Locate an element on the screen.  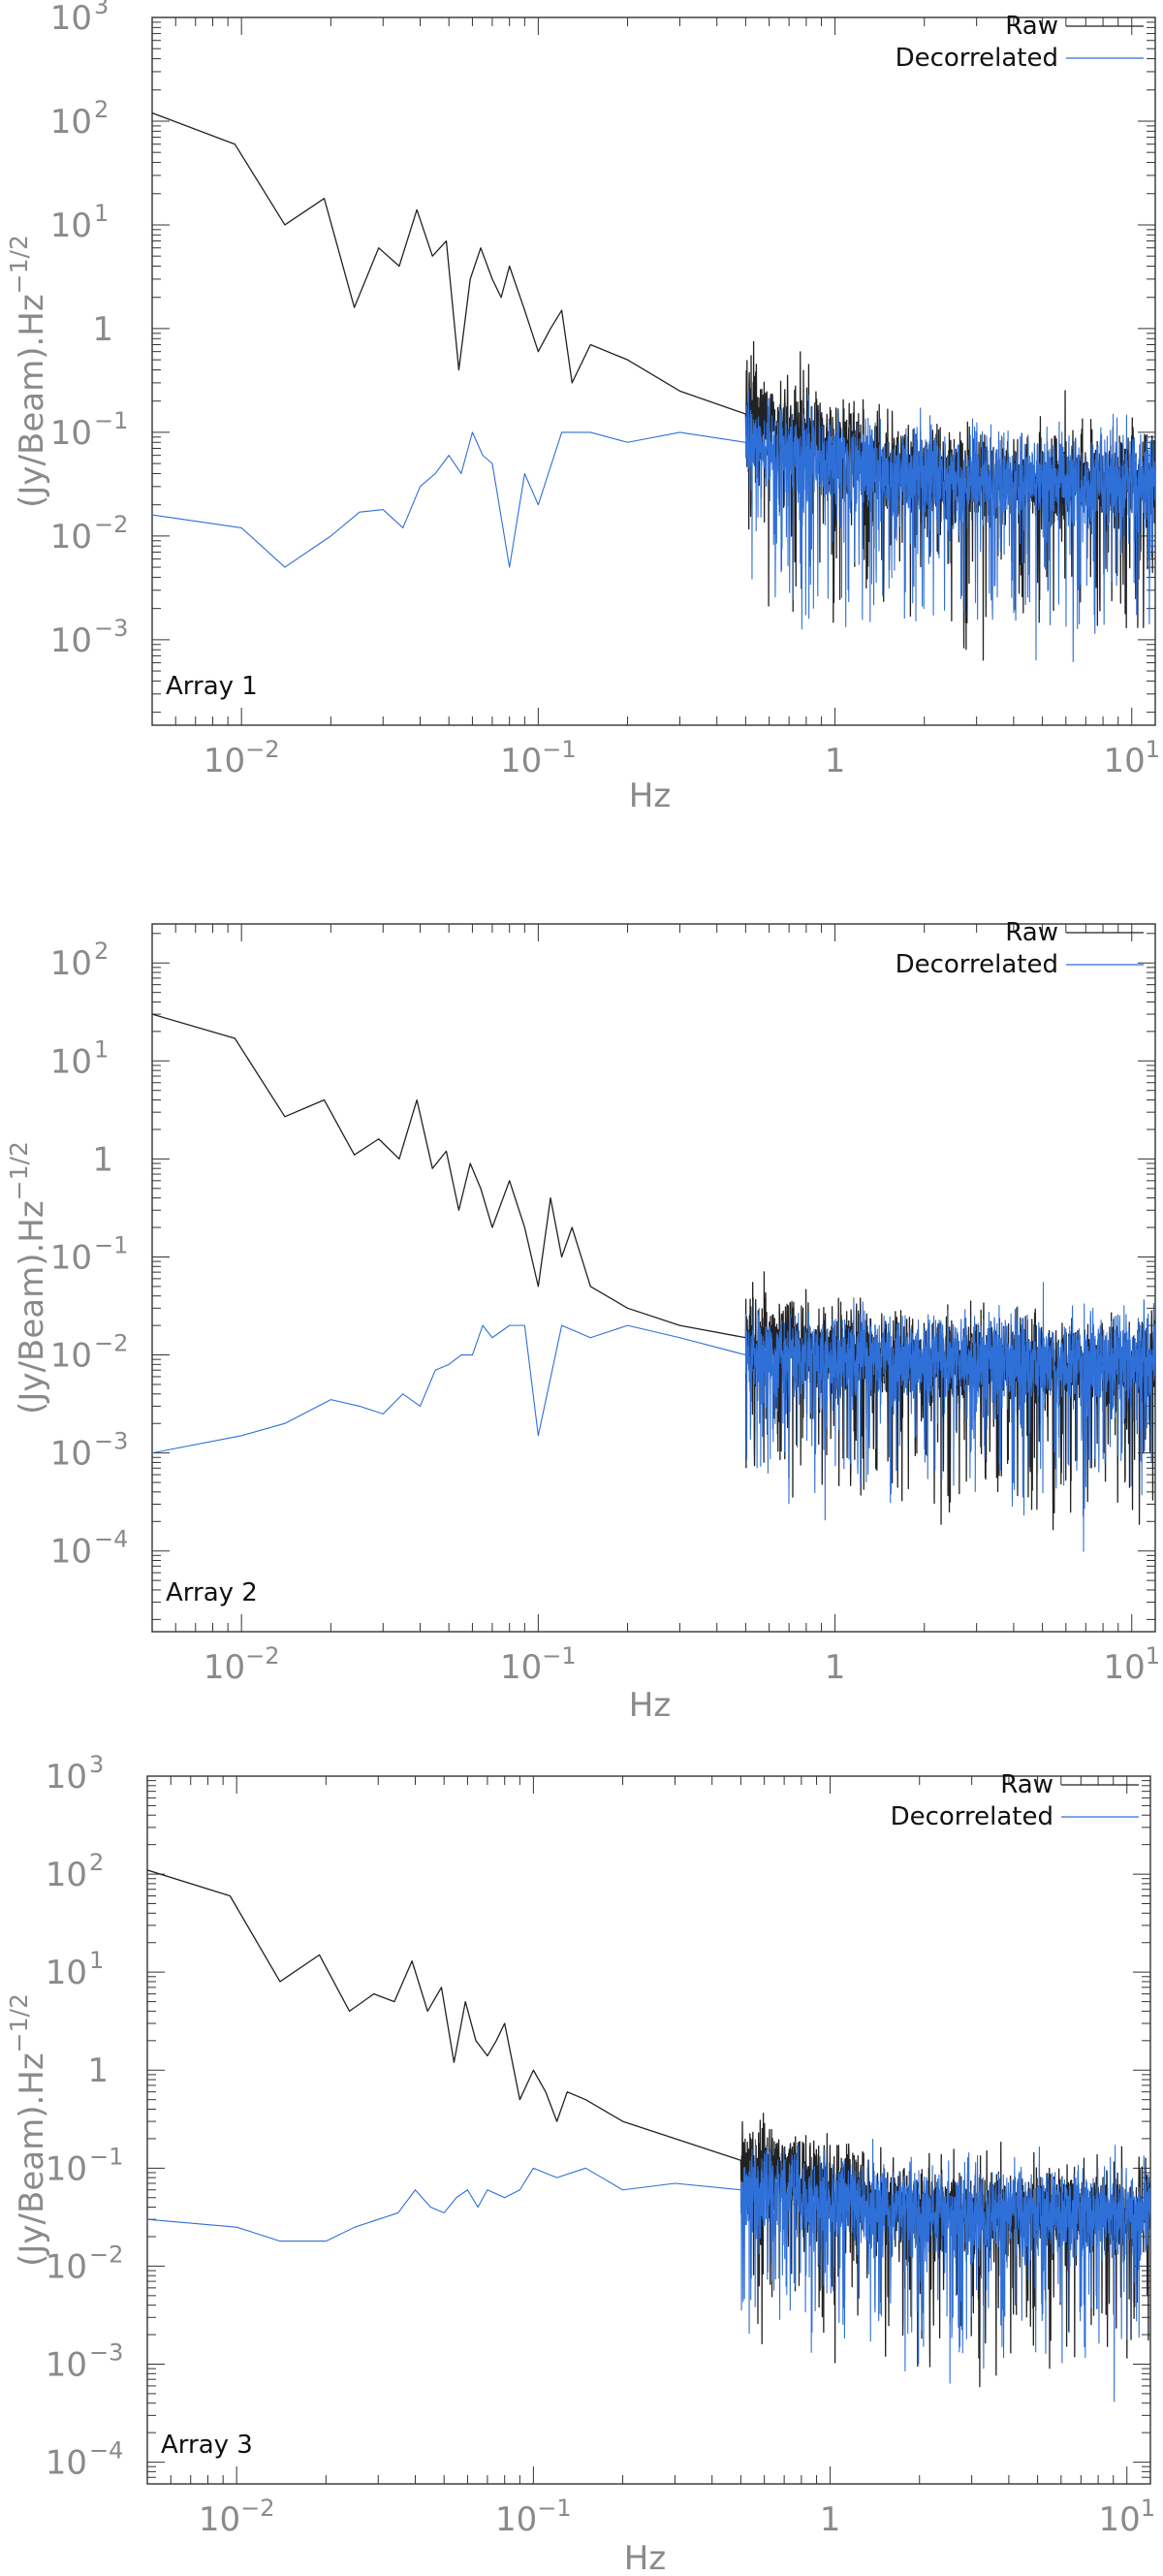
array-annotation: Array 2 is located at coordinates (212, 1593).